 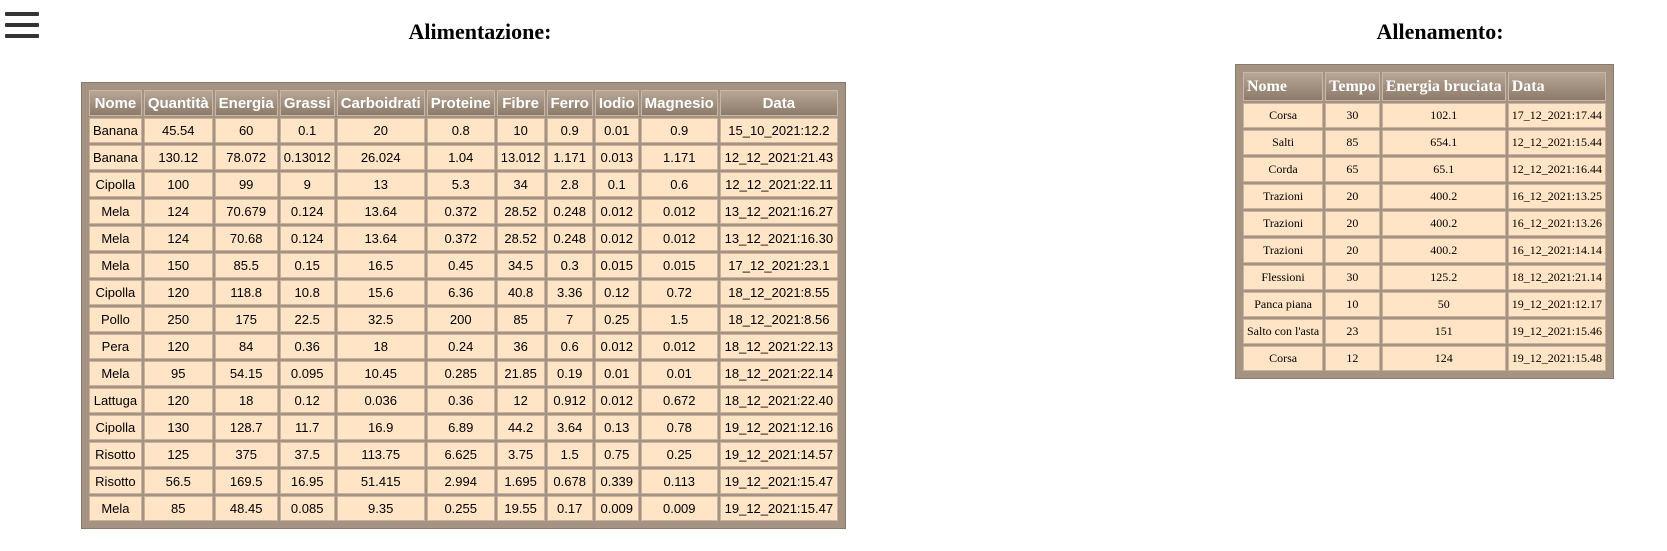 What do you see at coordinates (1425, 196) in the screenshot?
I see `table-row: Trazioni 20 400.2 16_12_2021:13.25` at bounding box center [1425, 196].